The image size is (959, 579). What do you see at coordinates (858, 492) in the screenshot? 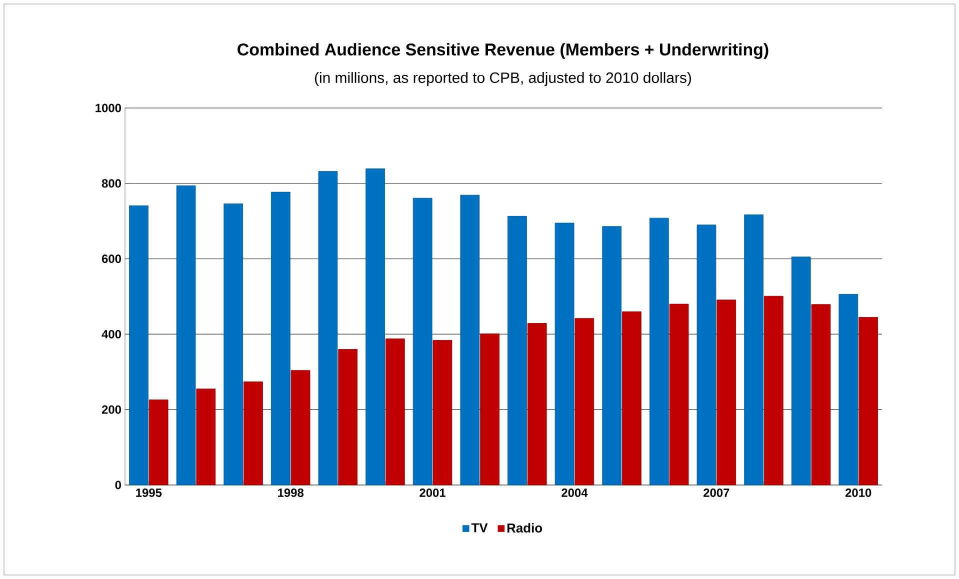
I see `x-tick-label: 2010` at bounding box center [858, 492].